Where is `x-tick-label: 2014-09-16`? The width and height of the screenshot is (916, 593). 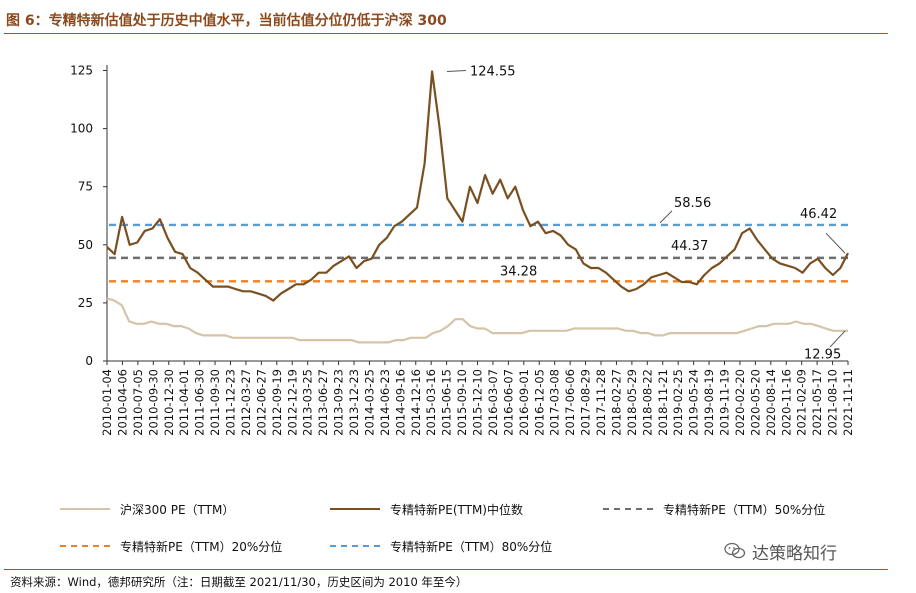
x-tick-label: 2014-09-16 is located at coordinates (400, 402).